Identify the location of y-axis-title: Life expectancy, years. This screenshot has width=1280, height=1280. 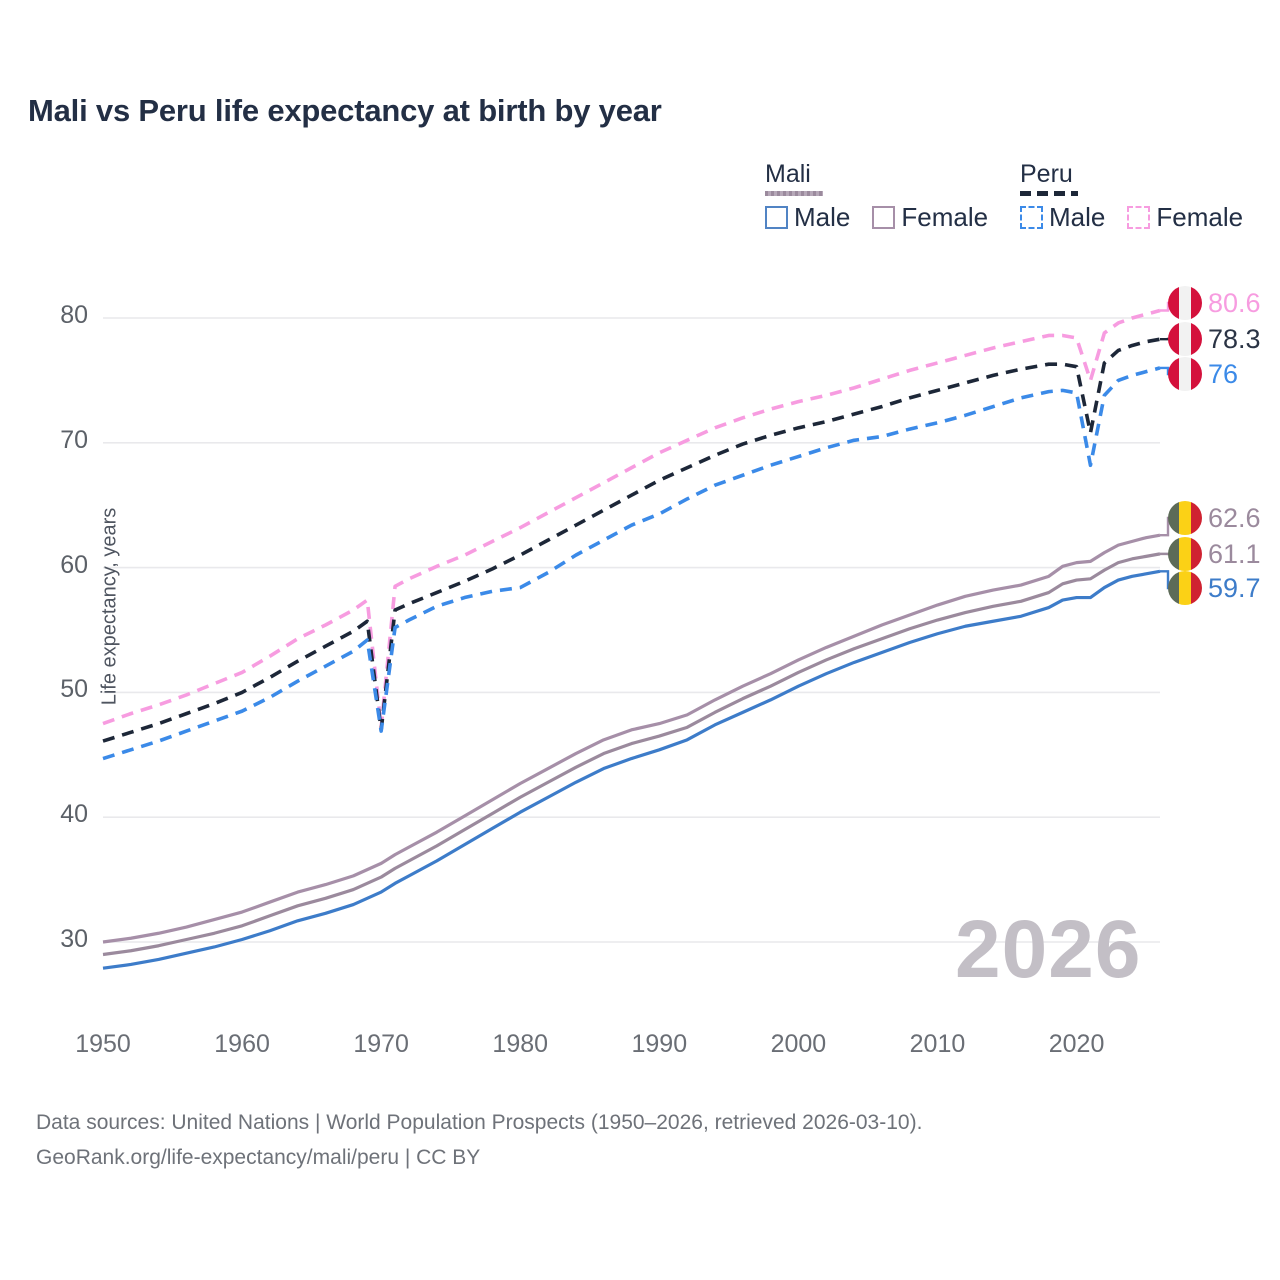
(109, 606).